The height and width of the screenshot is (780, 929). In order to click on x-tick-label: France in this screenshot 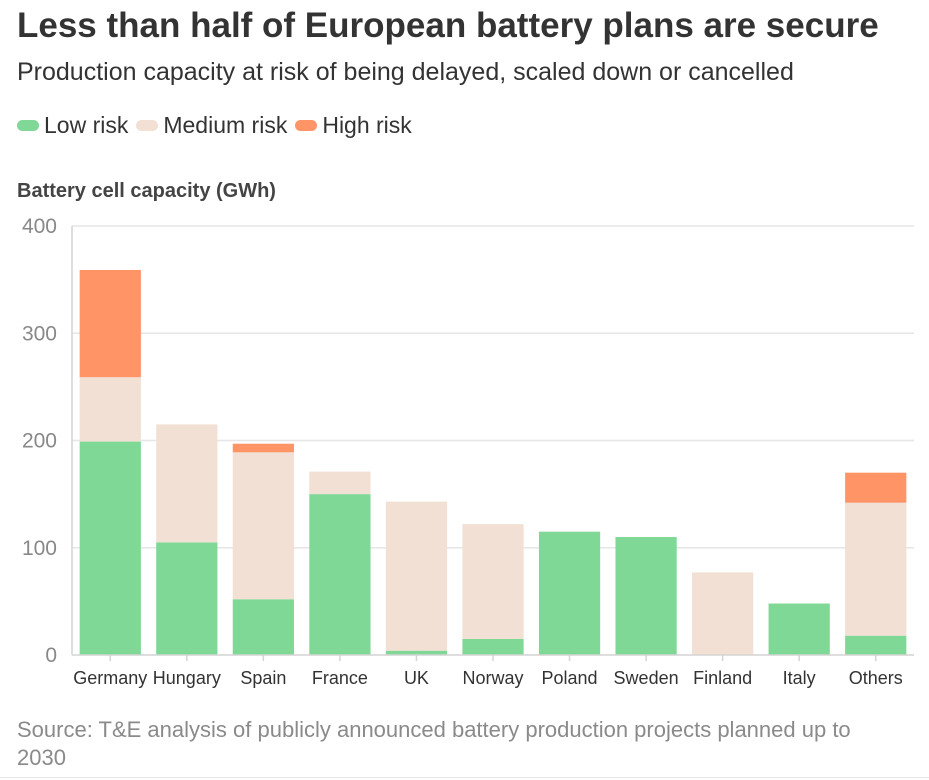, I will do `click(340, 678)`.